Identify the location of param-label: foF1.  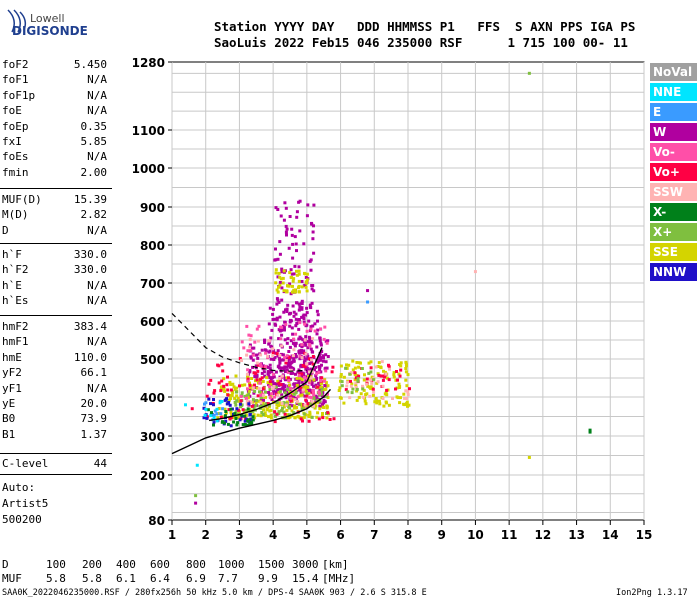
(15, 80).